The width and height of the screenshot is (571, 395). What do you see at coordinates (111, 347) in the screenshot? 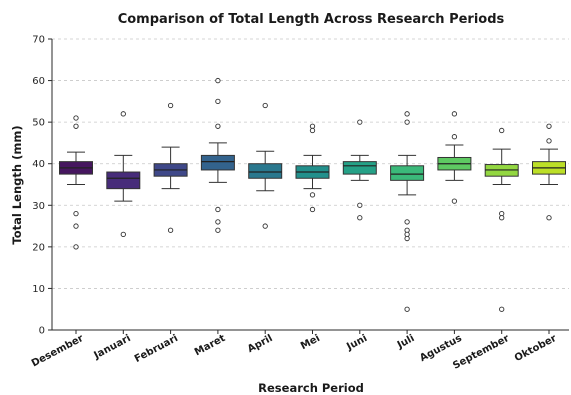
I see `x-tick-label: Januari` at bounding box center [111, 347].